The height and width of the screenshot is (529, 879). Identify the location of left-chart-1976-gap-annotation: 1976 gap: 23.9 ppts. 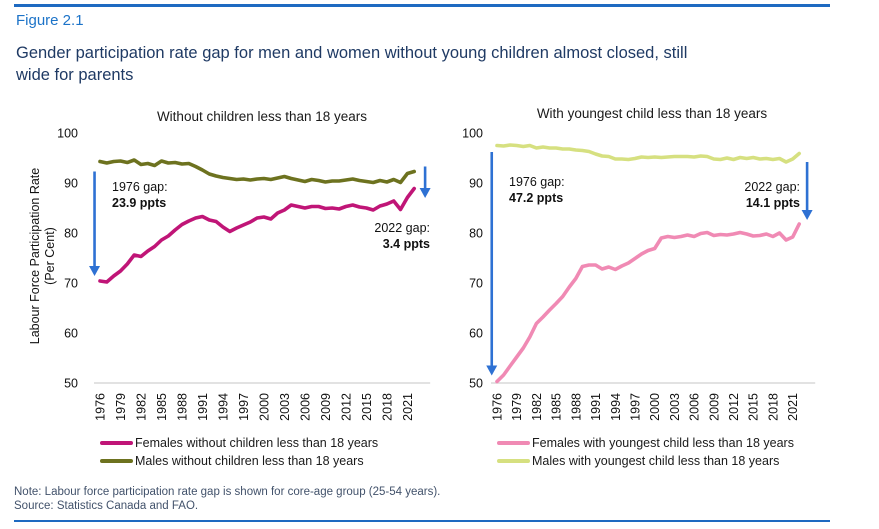
(140, 195).